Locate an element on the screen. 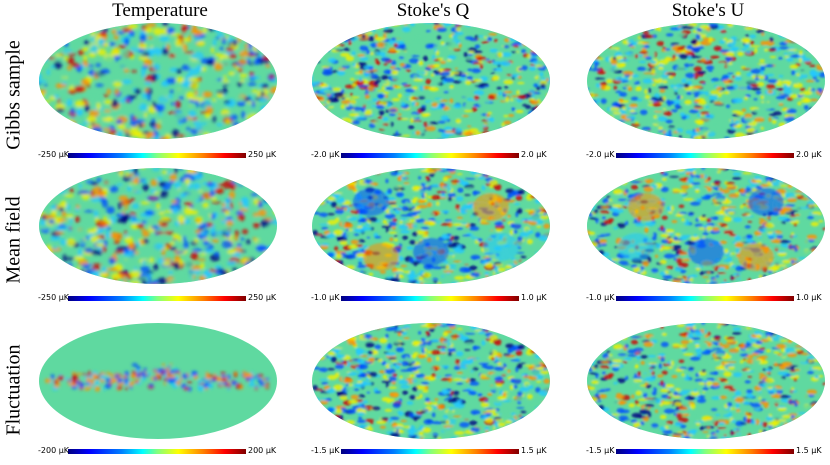  sky-map-fluctuation-stokes-u is located at coordinates (706, 381).